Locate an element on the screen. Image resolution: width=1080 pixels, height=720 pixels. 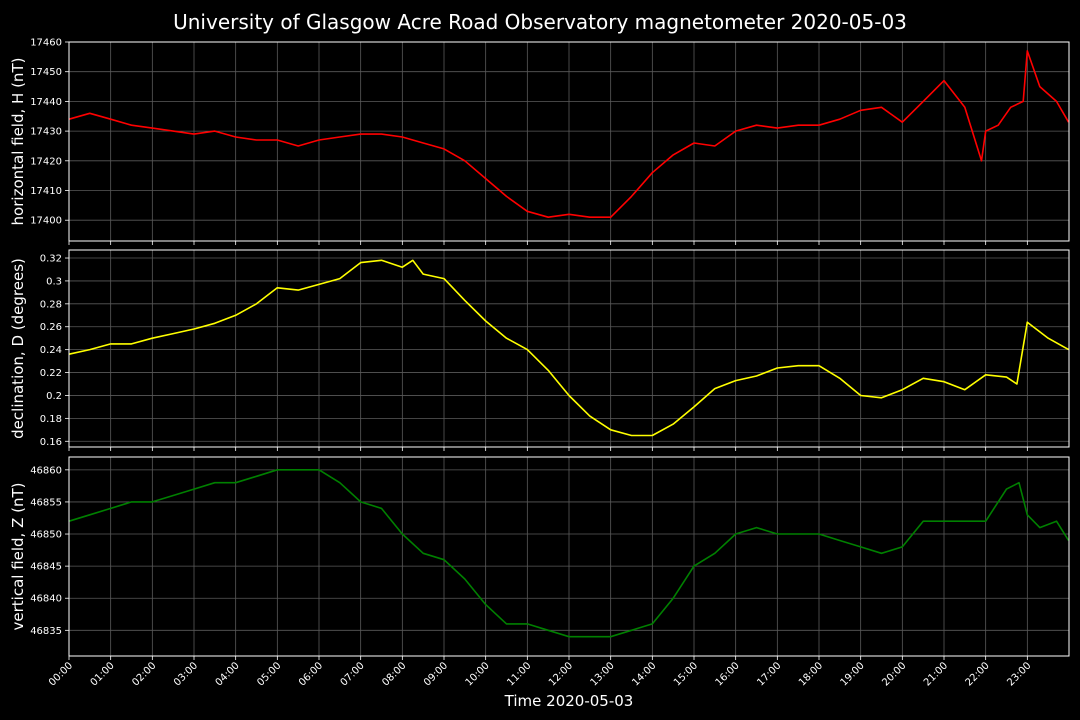
y-tick-label: 17440 is located at coordinates (46, 102).